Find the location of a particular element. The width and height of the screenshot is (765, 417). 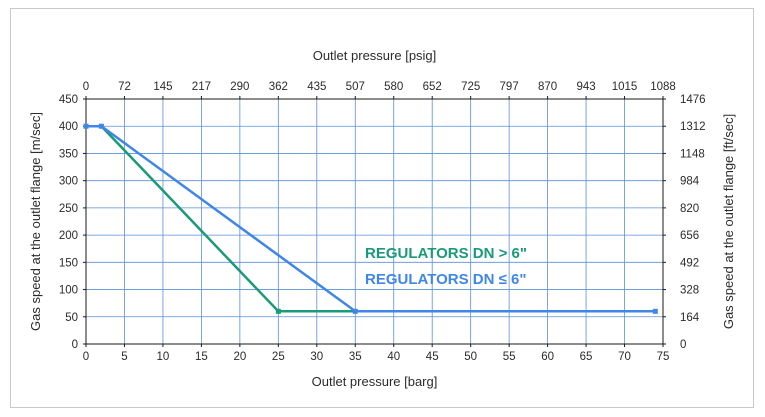

y-tick-label: 50 is located at coordinates (71, 318).